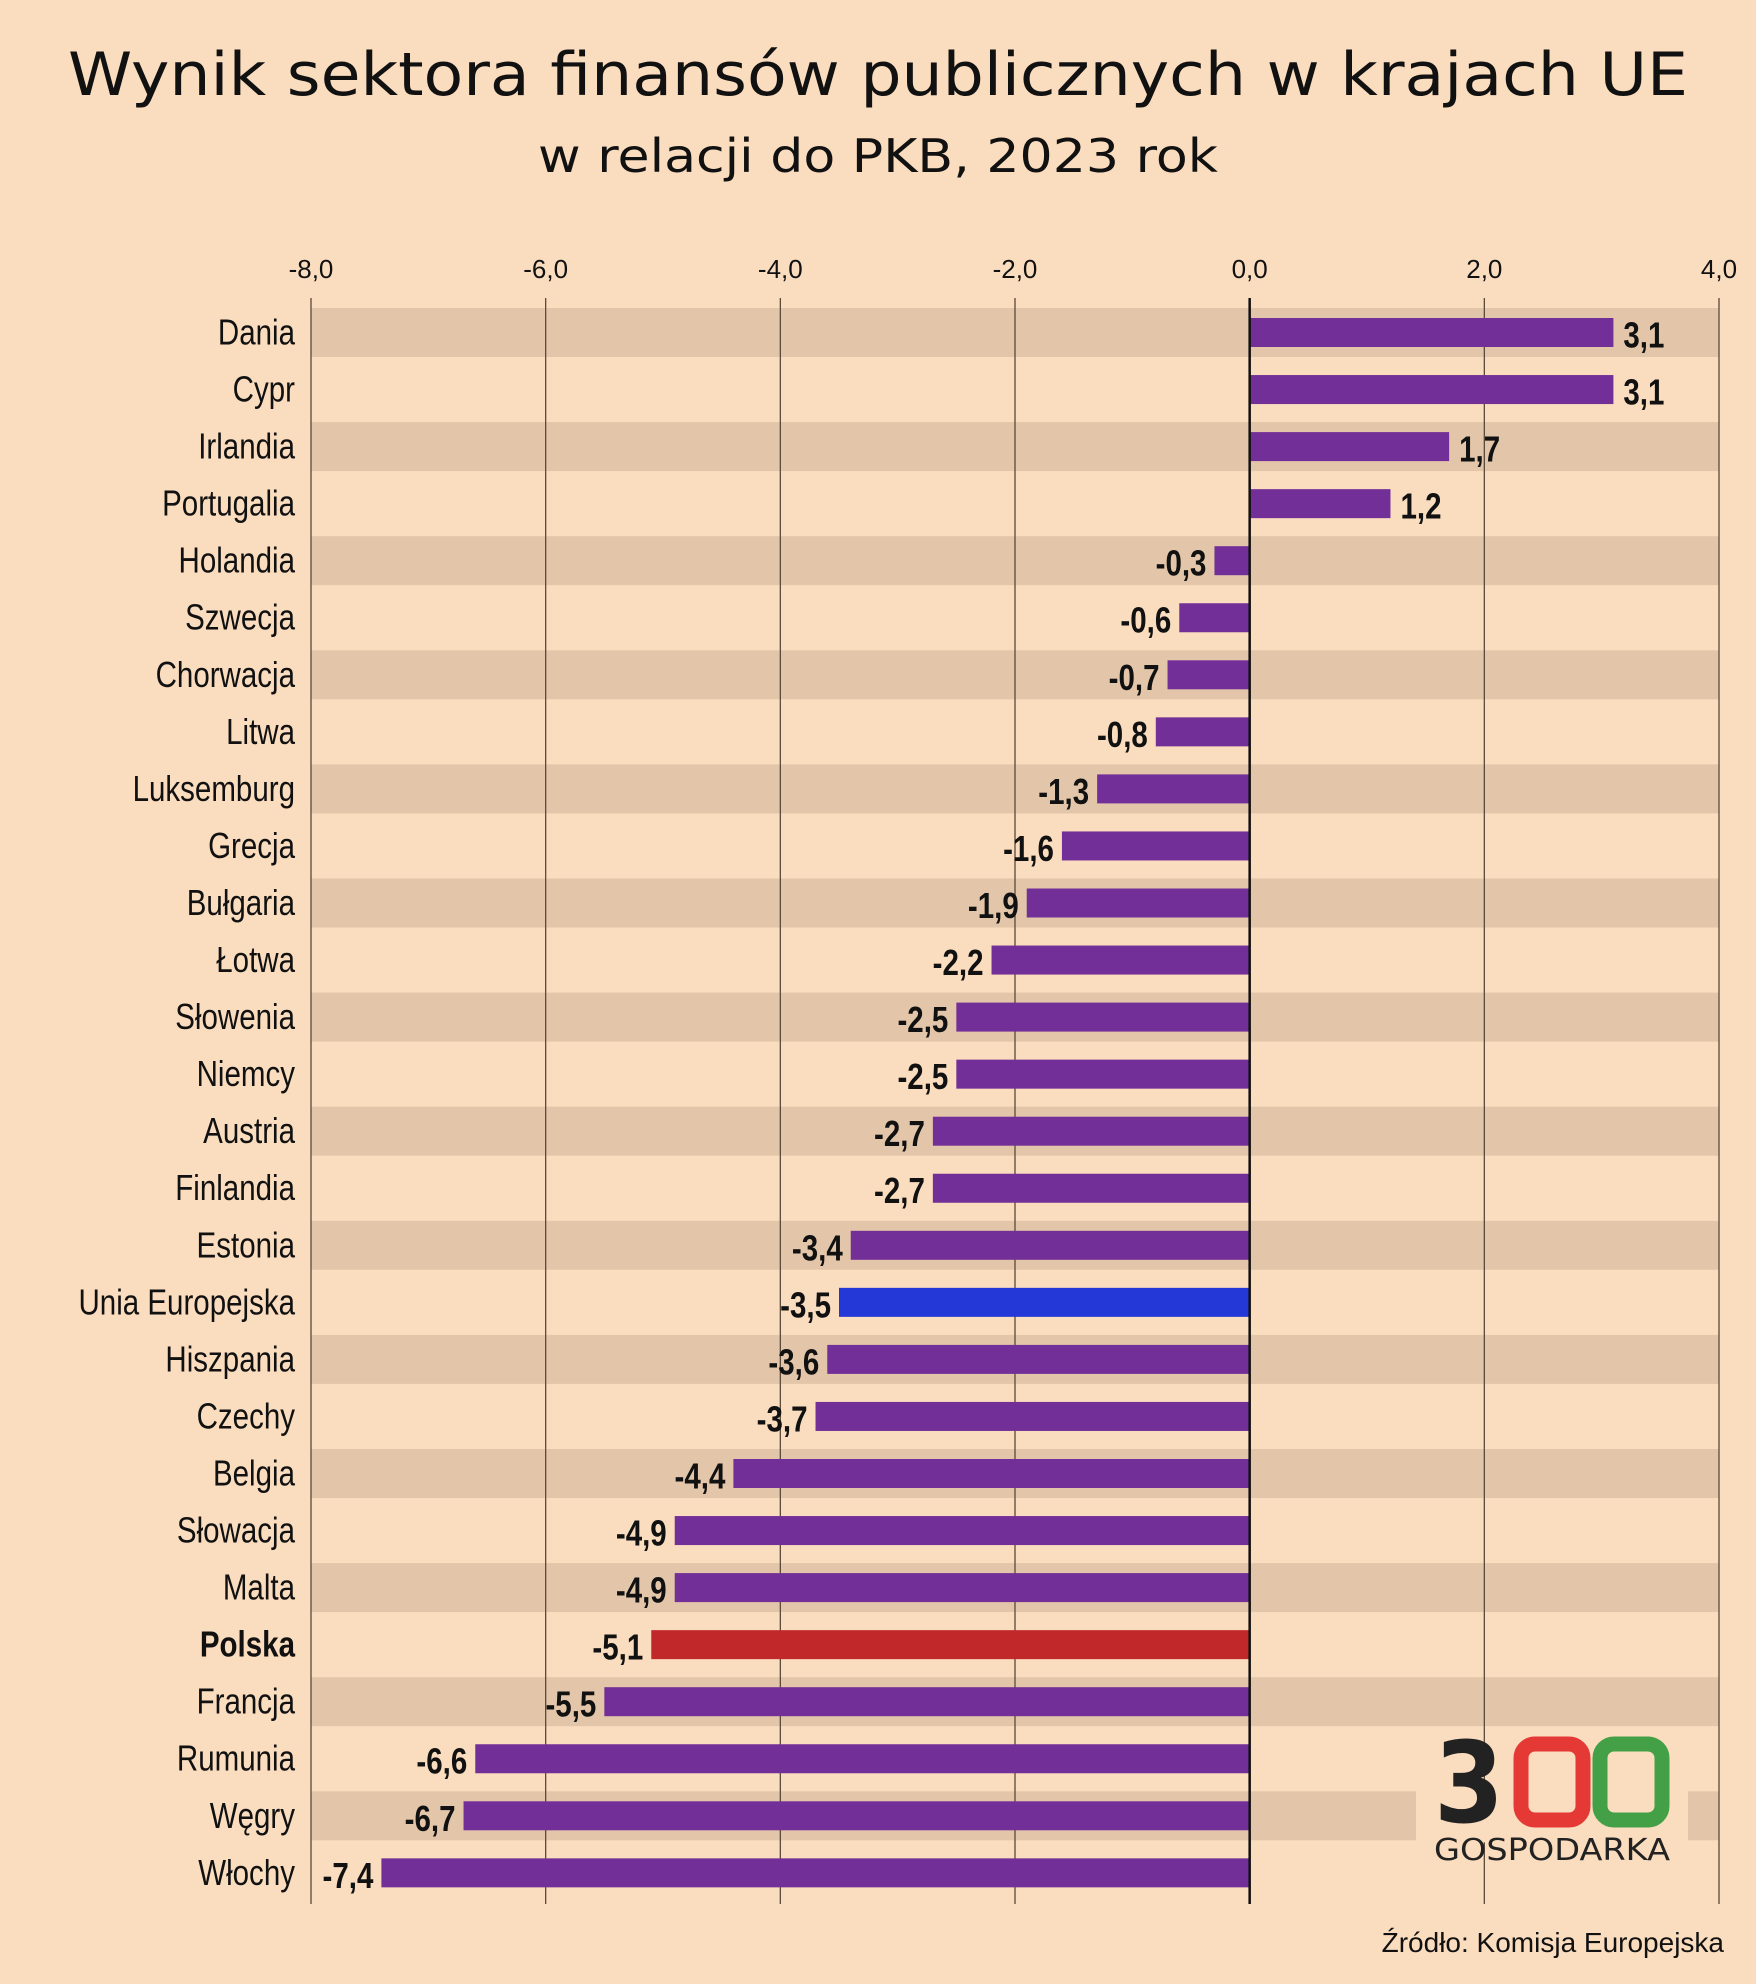 The height and width of the screenshot is (1984, 1756). What do you see at coordinates (441, 1761) in the screenshot?
I see `value-label: -6,6` at bounding box center [441, 1761].